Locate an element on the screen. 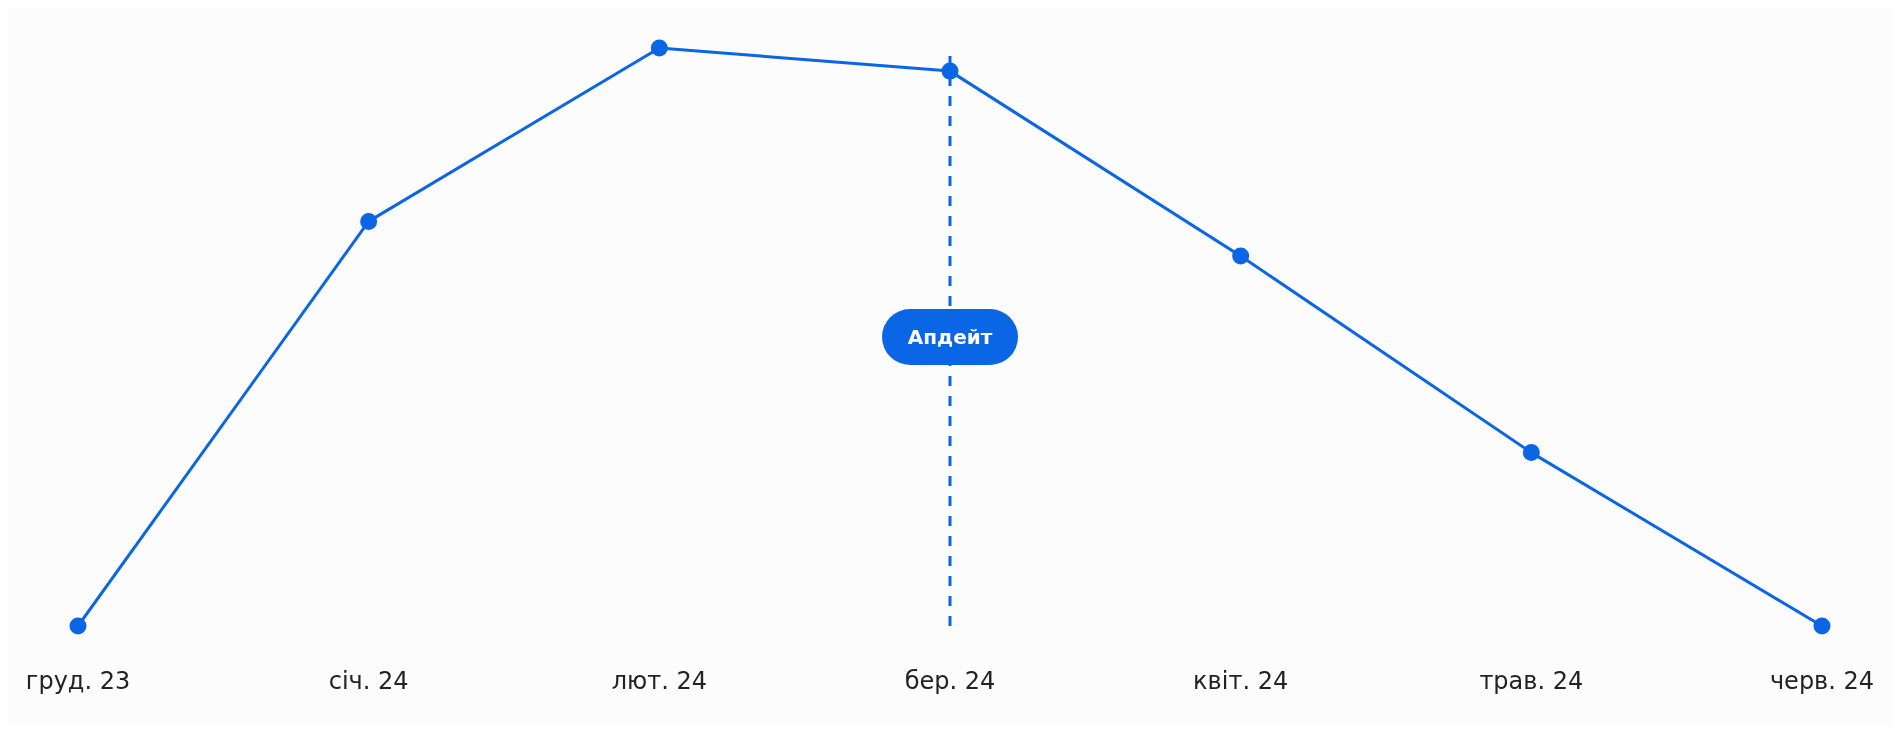 The height and width of the screenshot is (734, 1900). x-tick-label: черв. 24 is located at coordinates (1822, 681).